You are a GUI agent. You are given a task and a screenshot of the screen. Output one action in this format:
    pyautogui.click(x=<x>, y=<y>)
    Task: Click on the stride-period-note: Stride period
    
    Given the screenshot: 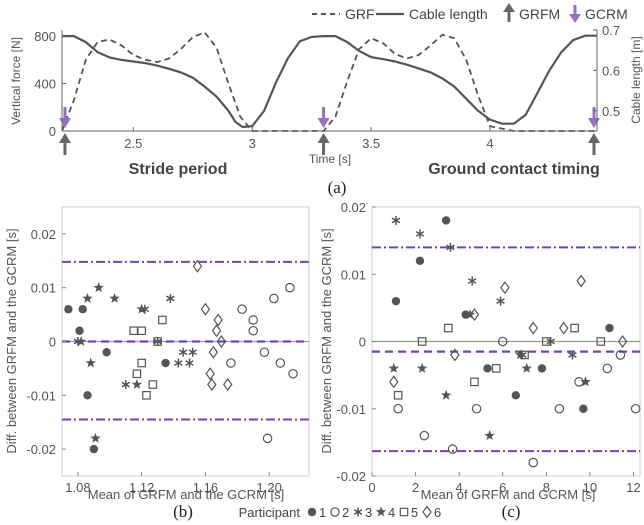 What is the action you would take?
    pyautogui.click(x=178, y=169)
    